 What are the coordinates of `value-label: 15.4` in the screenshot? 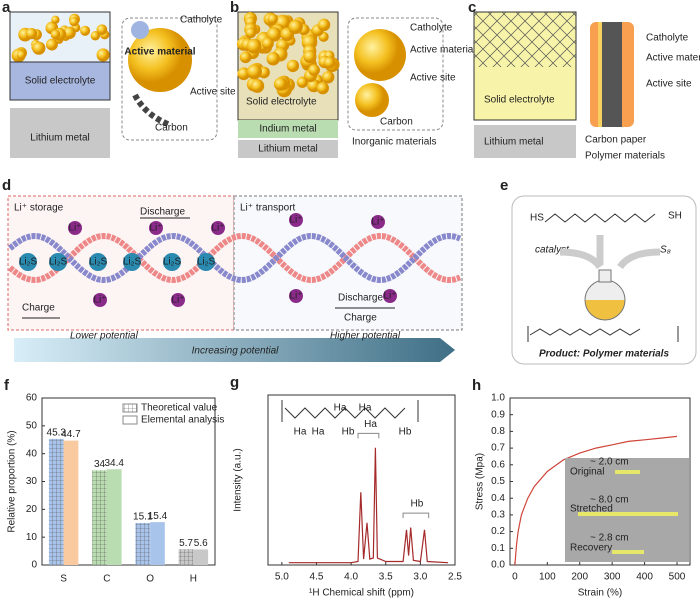 It's located at (158, 516).